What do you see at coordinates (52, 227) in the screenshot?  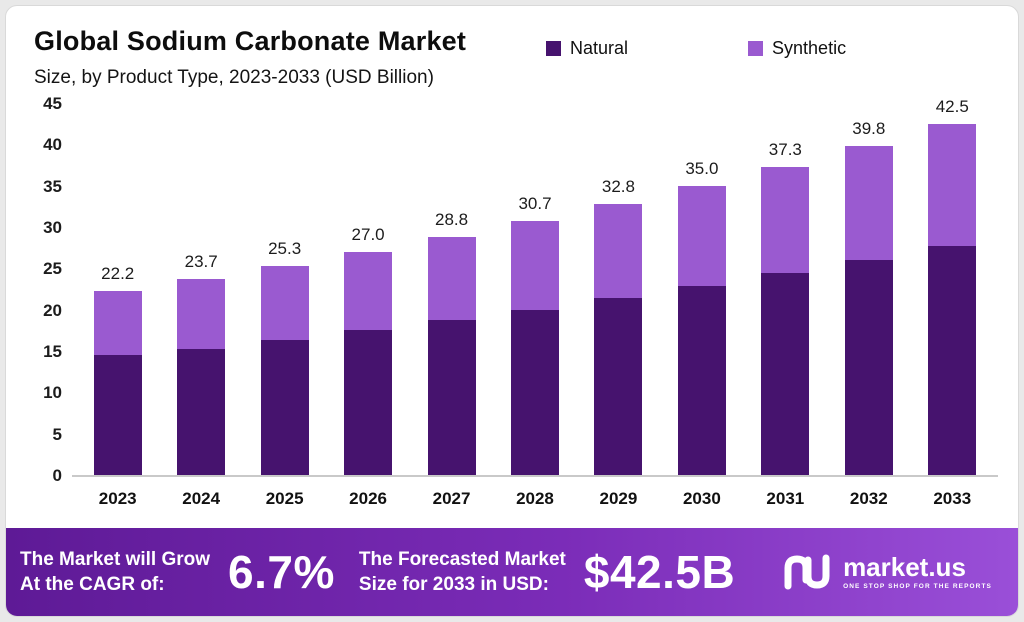 I see `y-tick-label: 30` at bounding box center [52, 227].